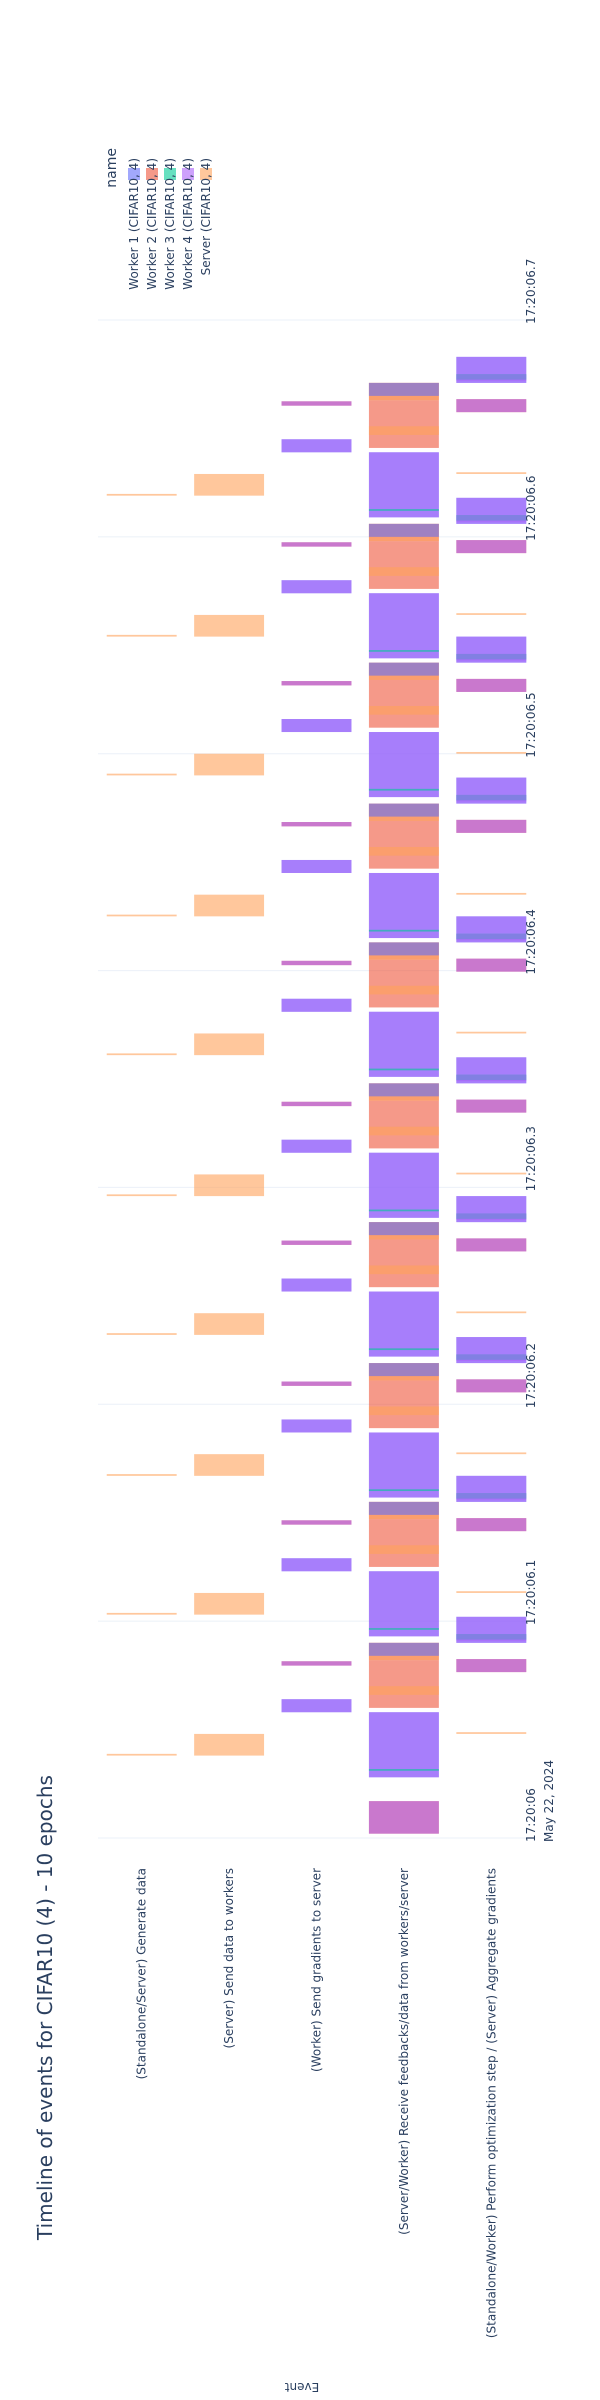 The image size is (600, 2400). I want to click on x-tick-label: 17:20:06.7, so click(531, 291).